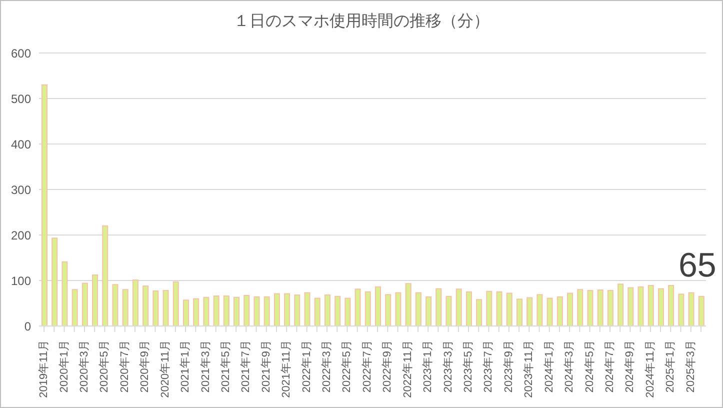  I want to click on x-tick-label: 2021年11月, so click(286, 369).